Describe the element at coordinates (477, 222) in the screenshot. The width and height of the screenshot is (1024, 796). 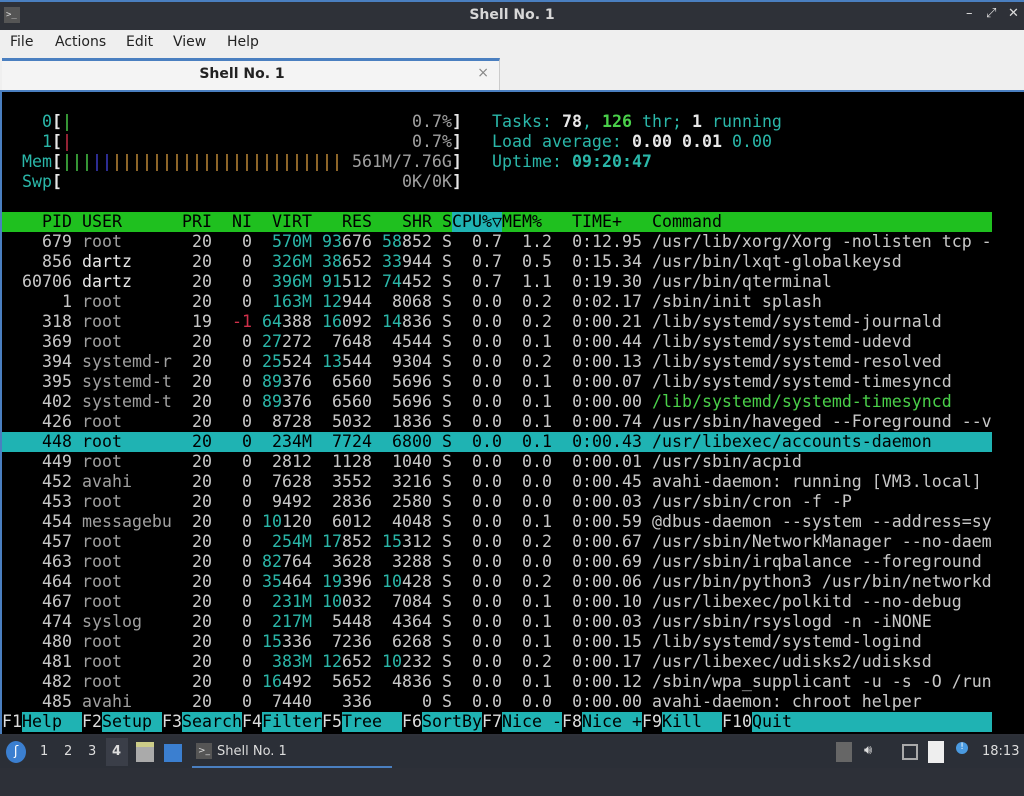
I see `column-header-cpu: CPU%▽` at that location.